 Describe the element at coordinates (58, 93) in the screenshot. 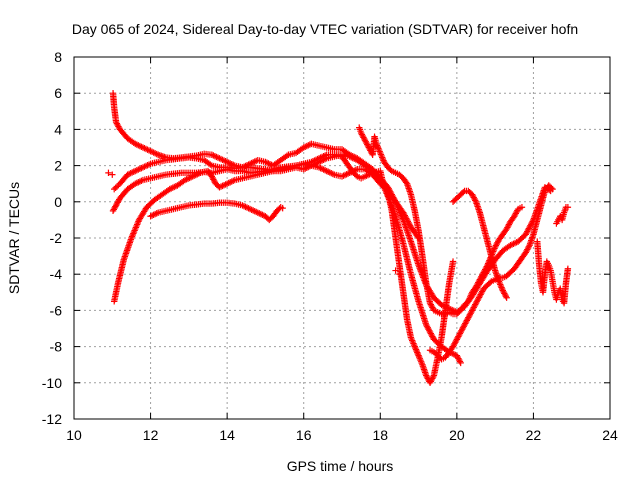

I see `y-tick-label: 6` at that location.